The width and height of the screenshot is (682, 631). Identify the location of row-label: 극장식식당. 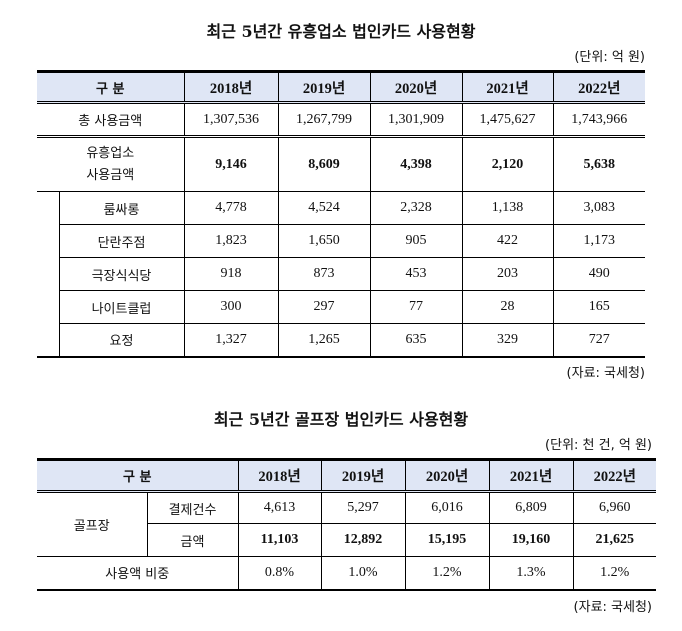
(122, 274).